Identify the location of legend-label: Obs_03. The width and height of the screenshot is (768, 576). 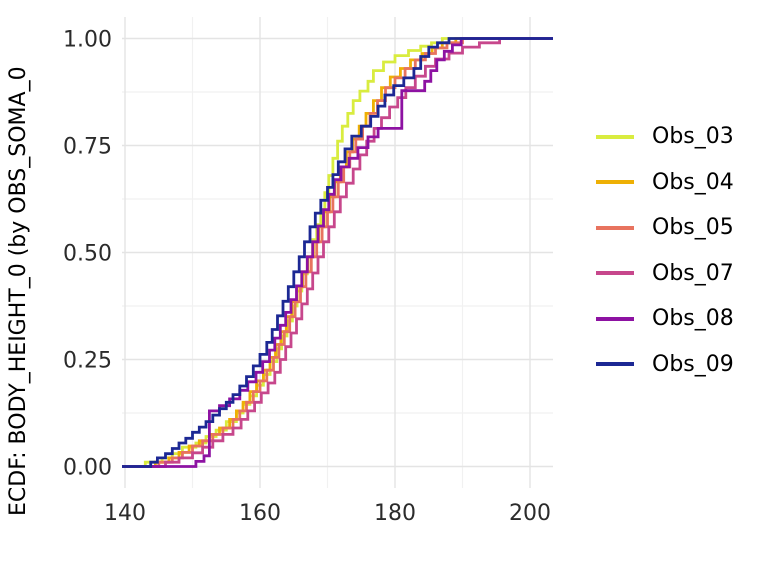
(693, 137).